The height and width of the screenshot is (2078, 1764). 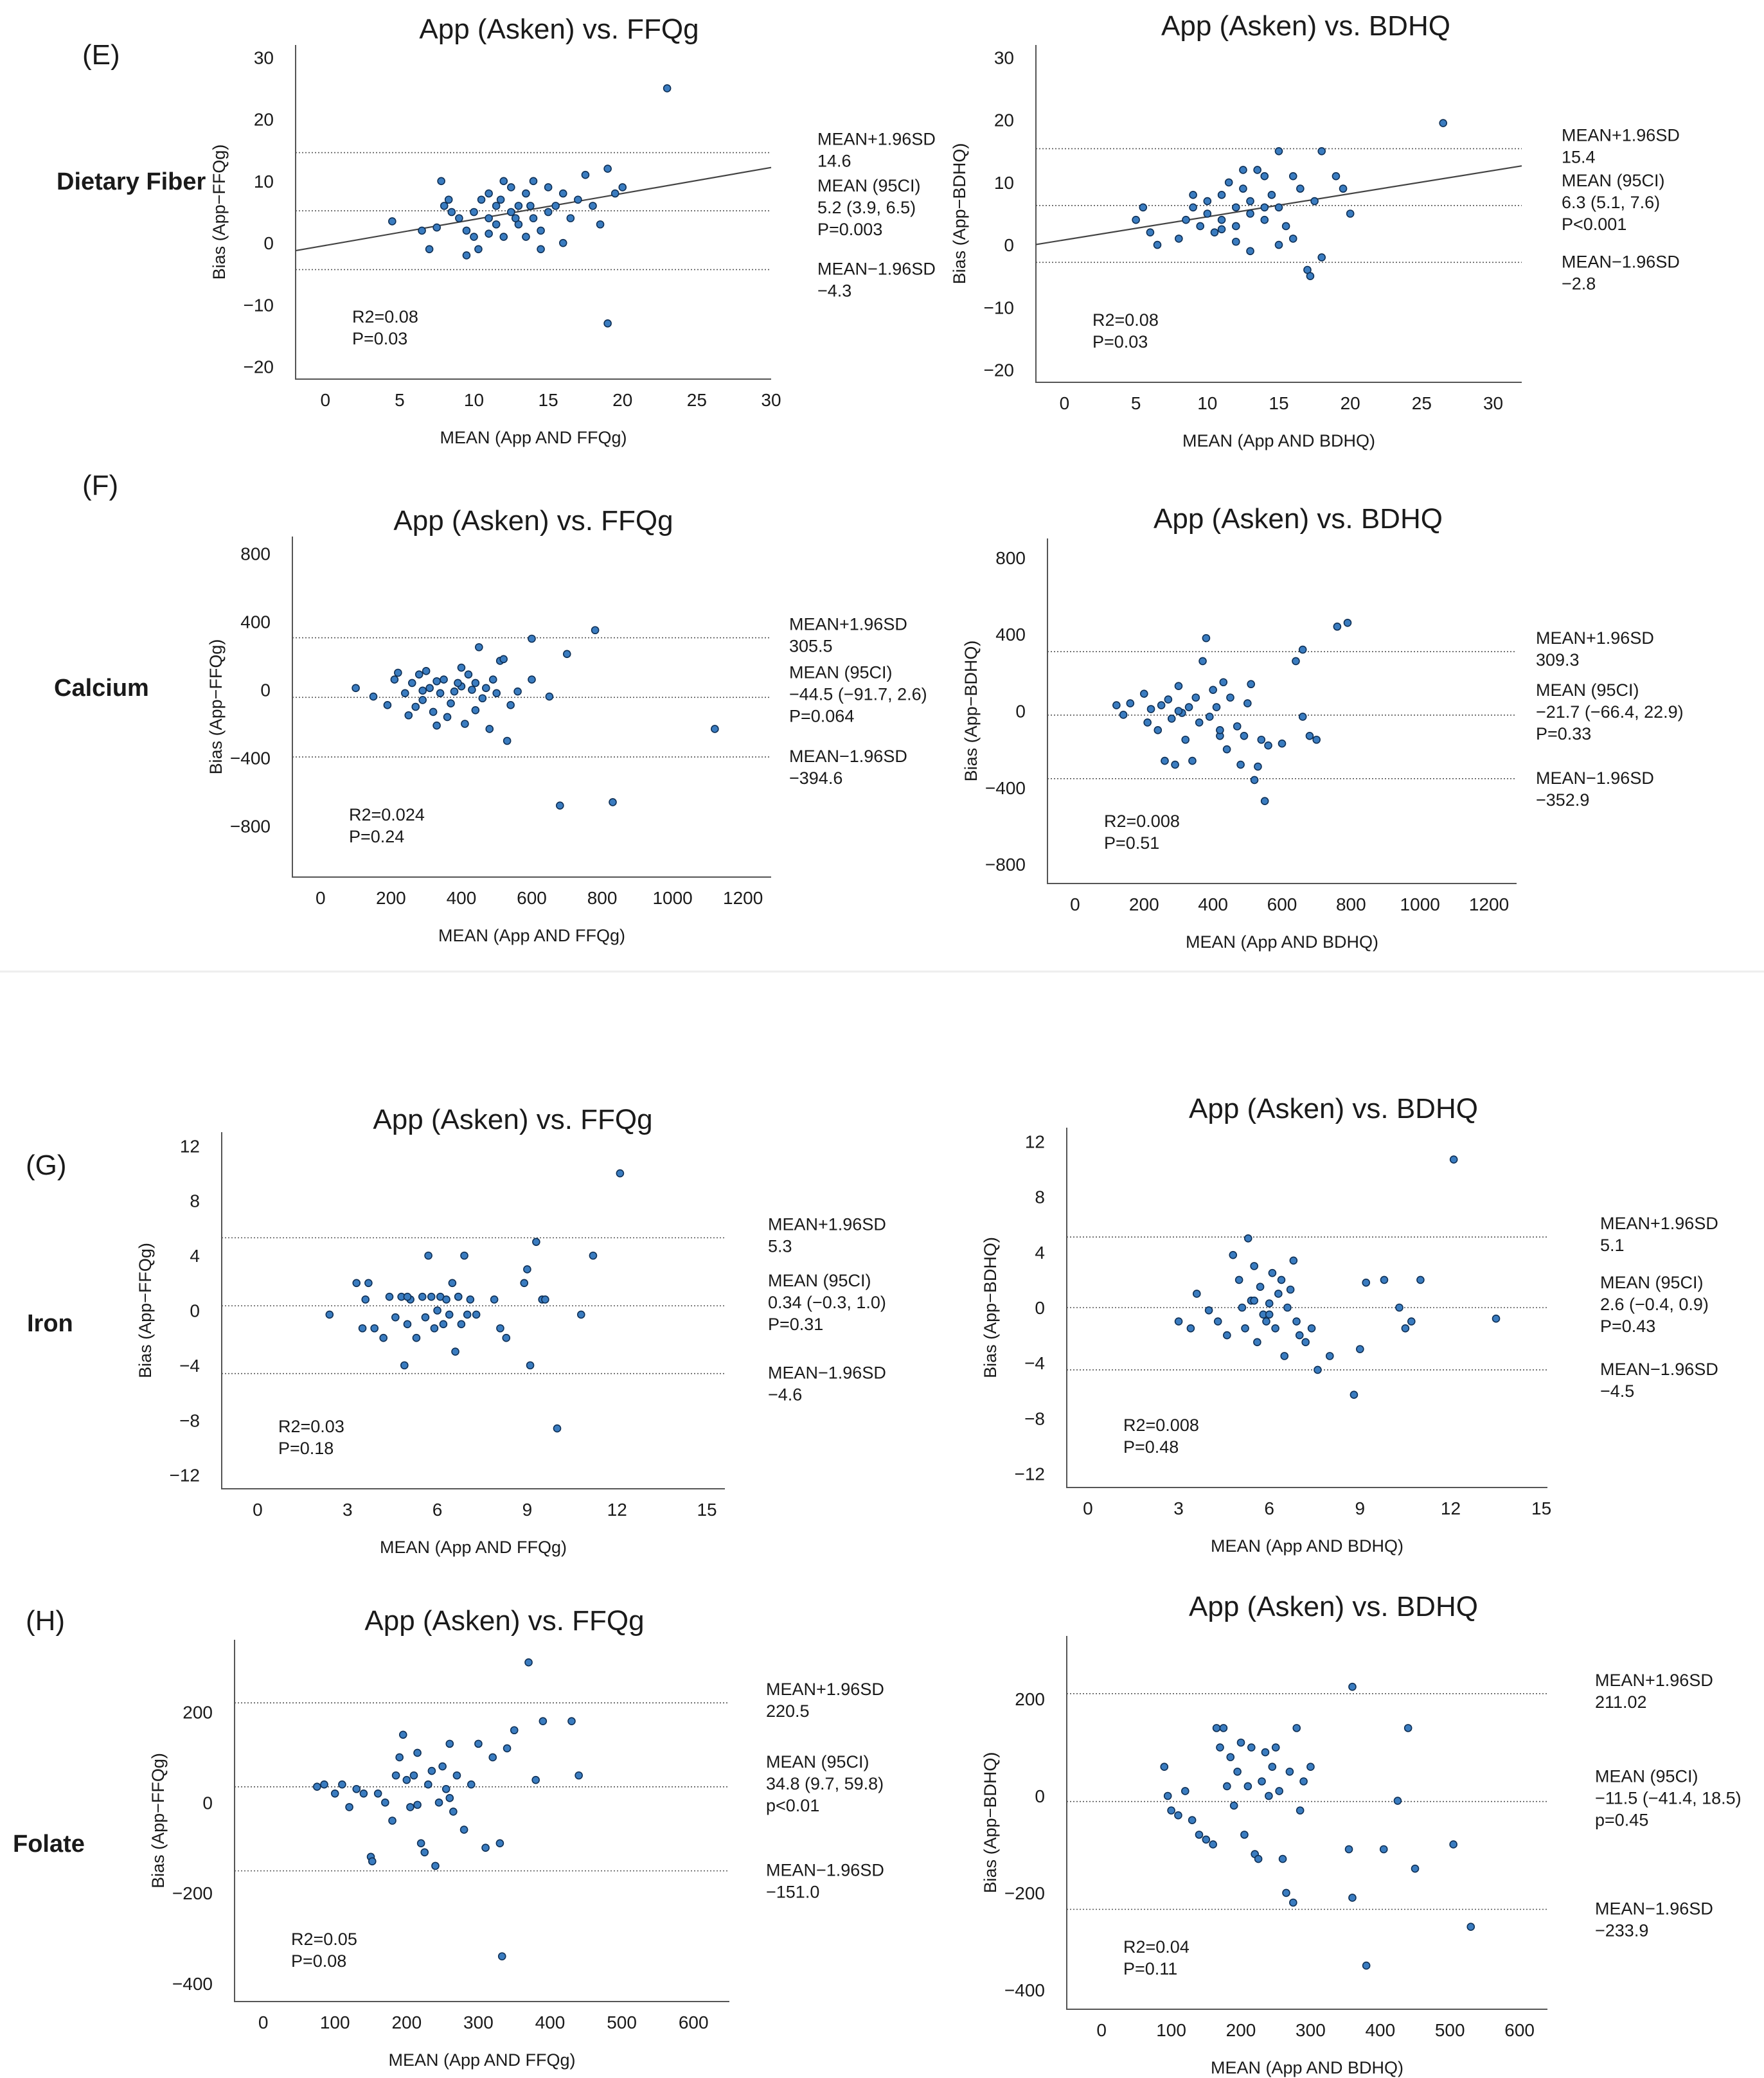 What do you see at coordinates (462, 898) in the screenshot?
I see `x-tick-label: 400` at bounding box center [462, 898].